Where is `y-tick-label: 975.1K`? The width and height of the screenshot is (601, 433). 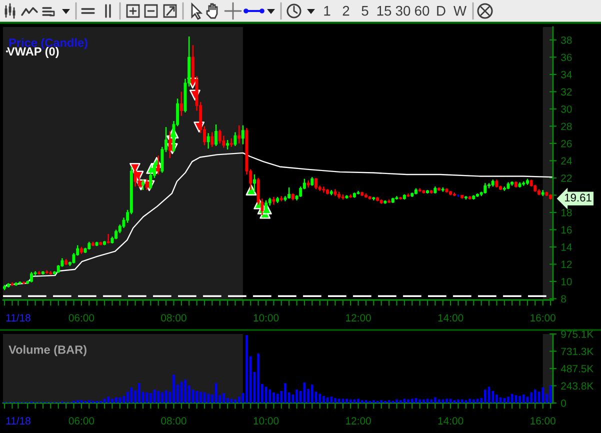
y-tick-label: 975.1K is located at coordinates (577, 334).